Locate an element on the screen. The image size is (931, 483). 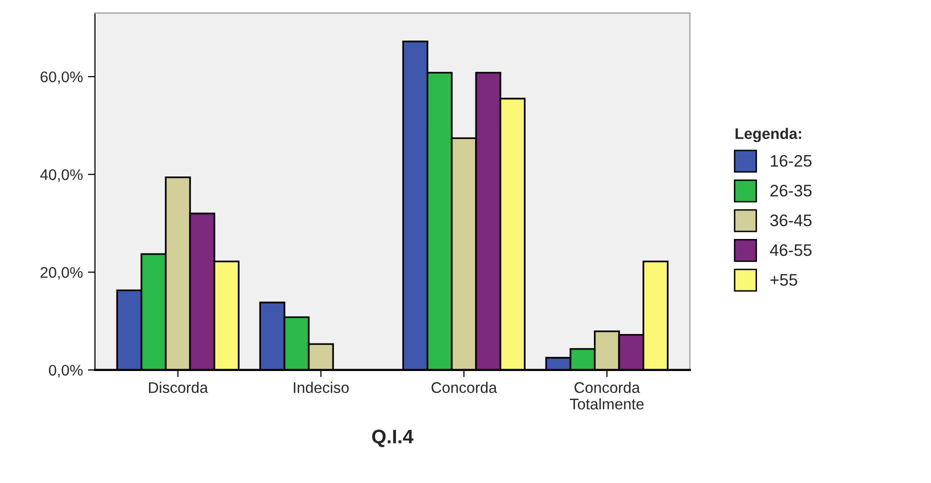
x-tick-label: Concorda is located at coordinates (465, 388).